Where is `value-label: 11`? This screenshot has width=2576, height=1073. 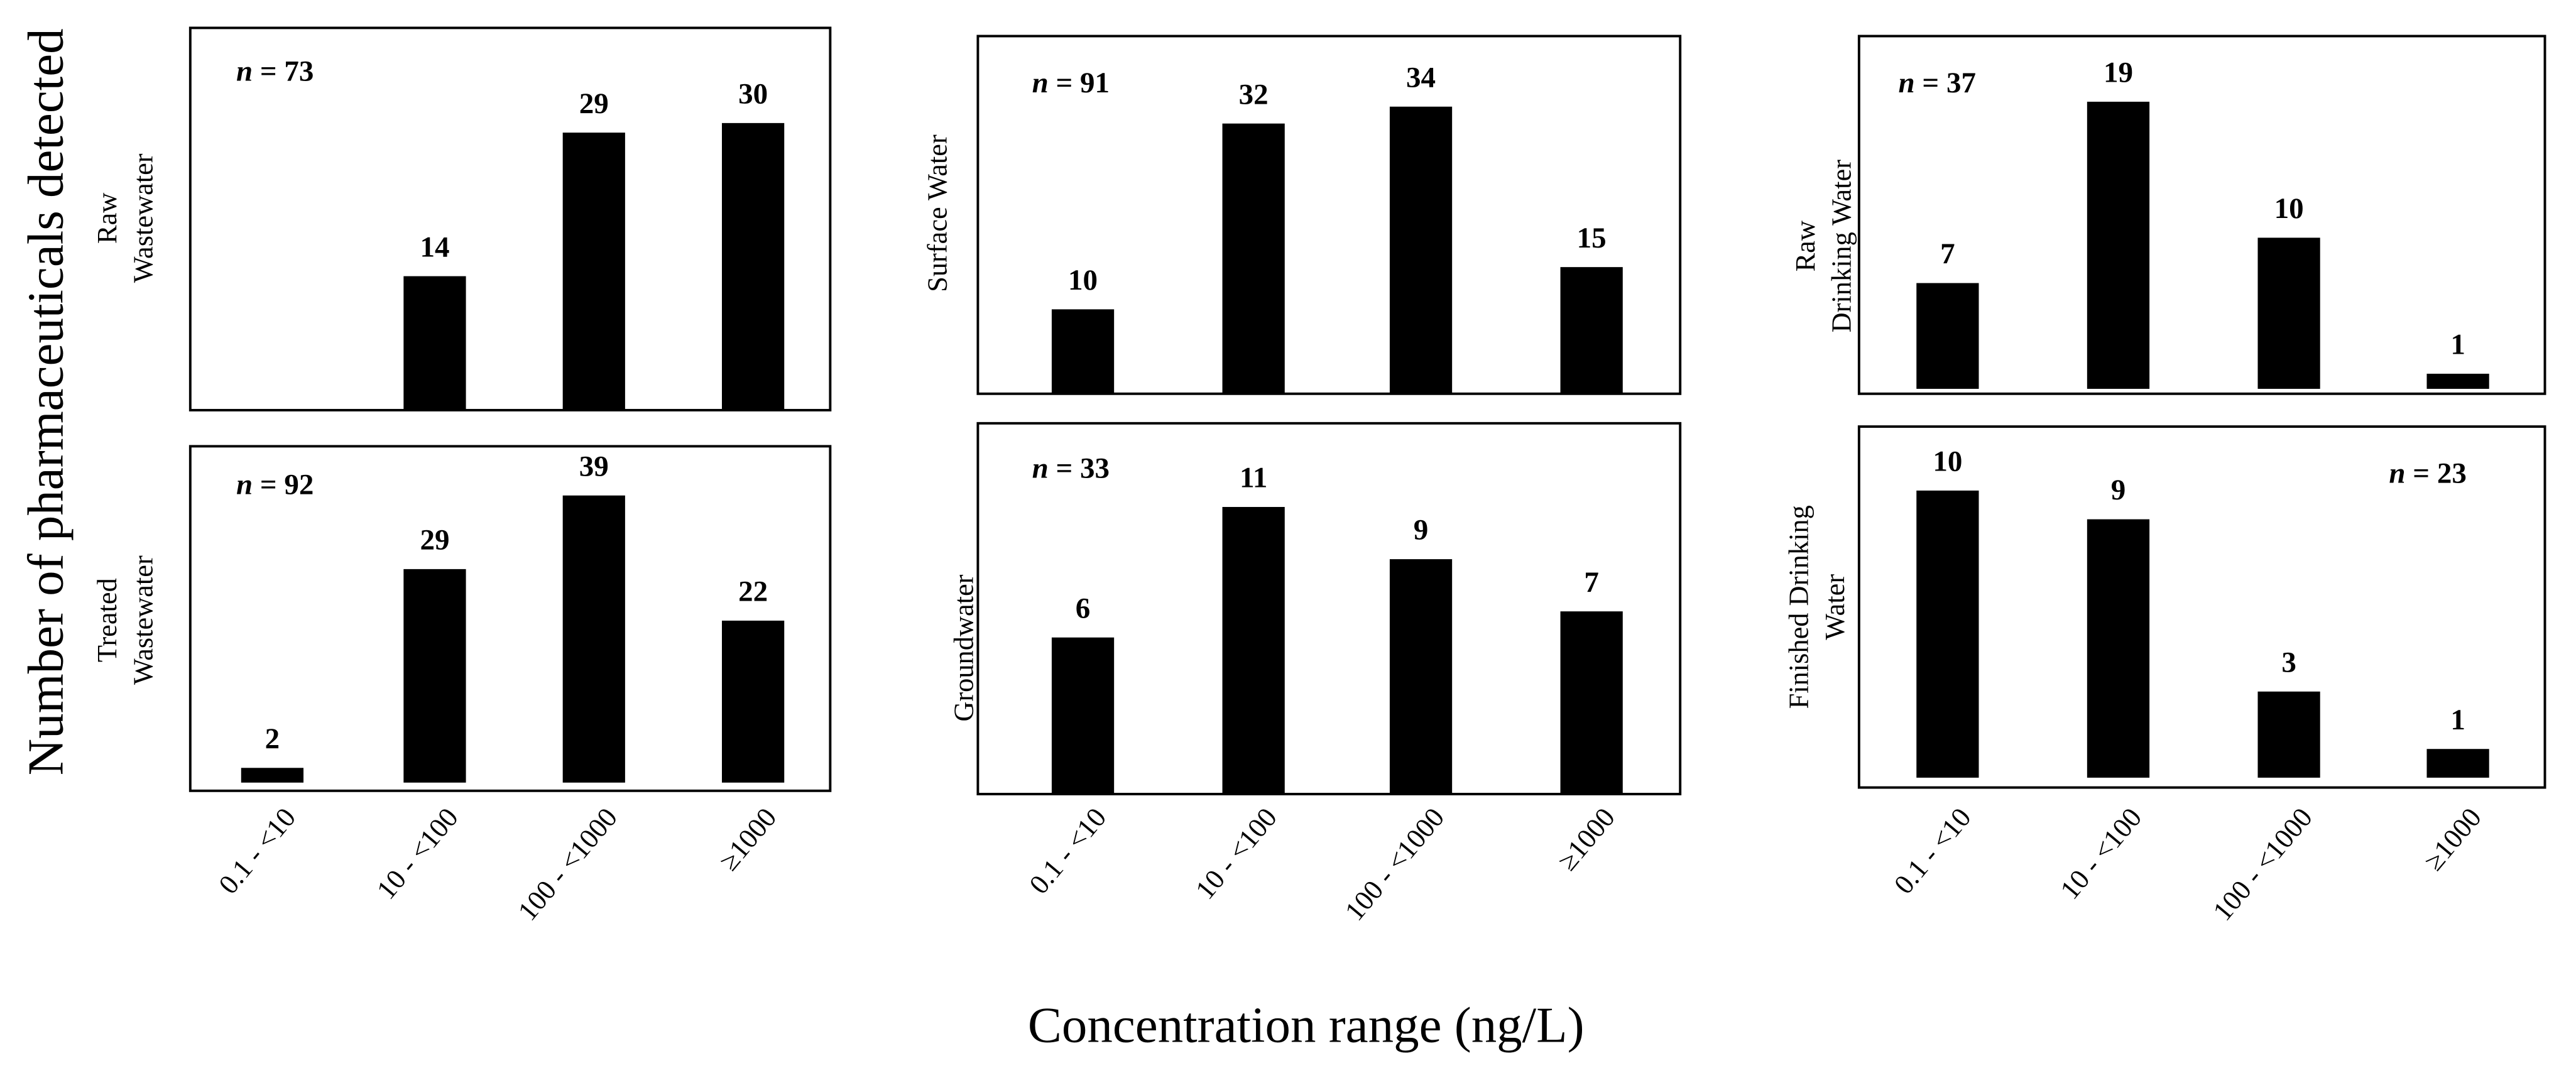
value-label: 11 is located at coordinates (1253, 478).